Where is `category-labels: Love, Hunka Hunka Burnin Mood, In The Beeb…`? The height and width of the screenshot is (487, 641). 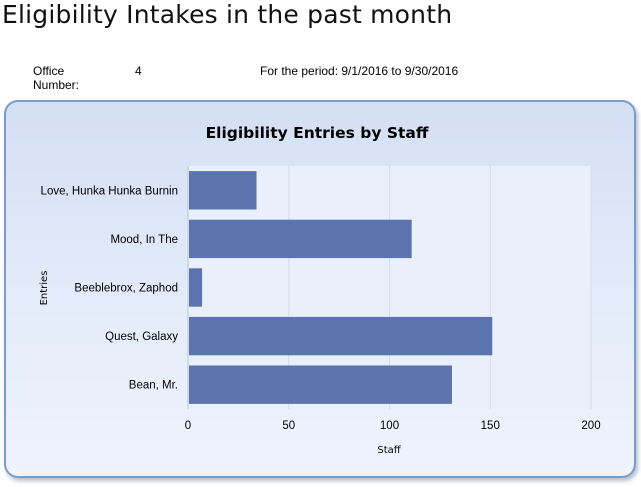
category-labels: Love, Hunka Hunka Burnin Mood, In The Beeb… is located at coordinates (110, 288).